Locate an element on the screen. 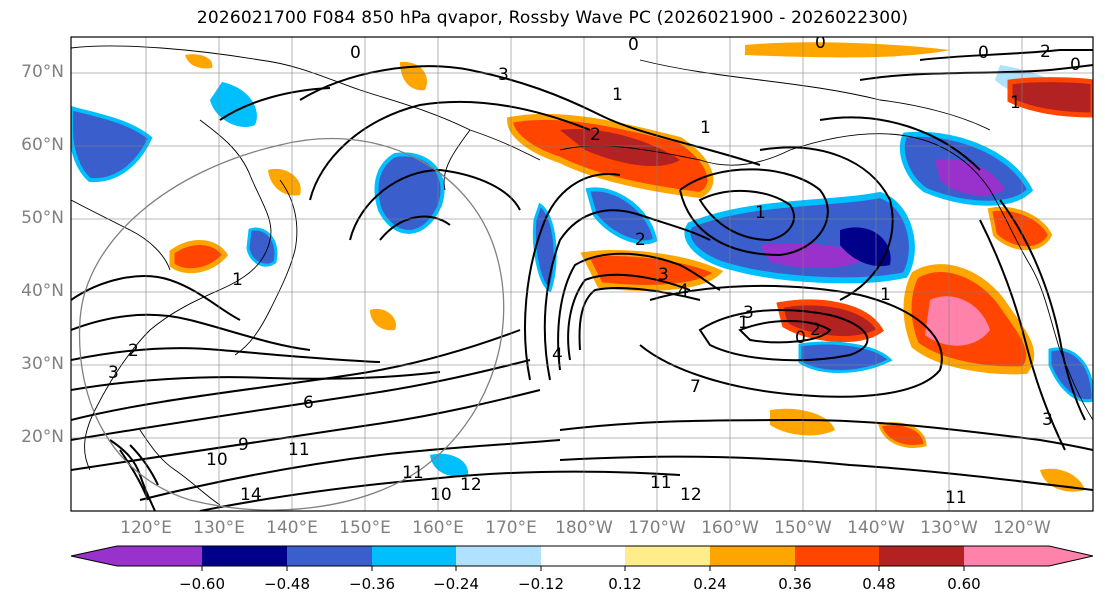 The height and width of the screenshot is (604, 1105). colorbar-outline is located at coordinates (582, 556).